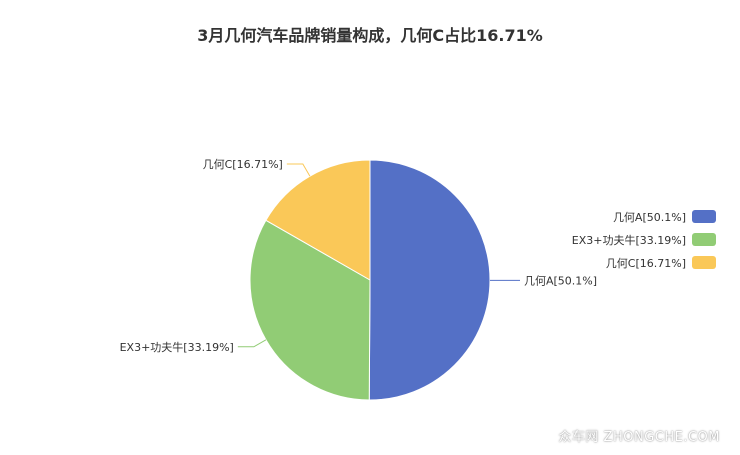 Image resolution: width=740 pixels, height=455 pixels. I want to click on watermark: 众车网 ZHONGCHE.COM, so click(639, 437).